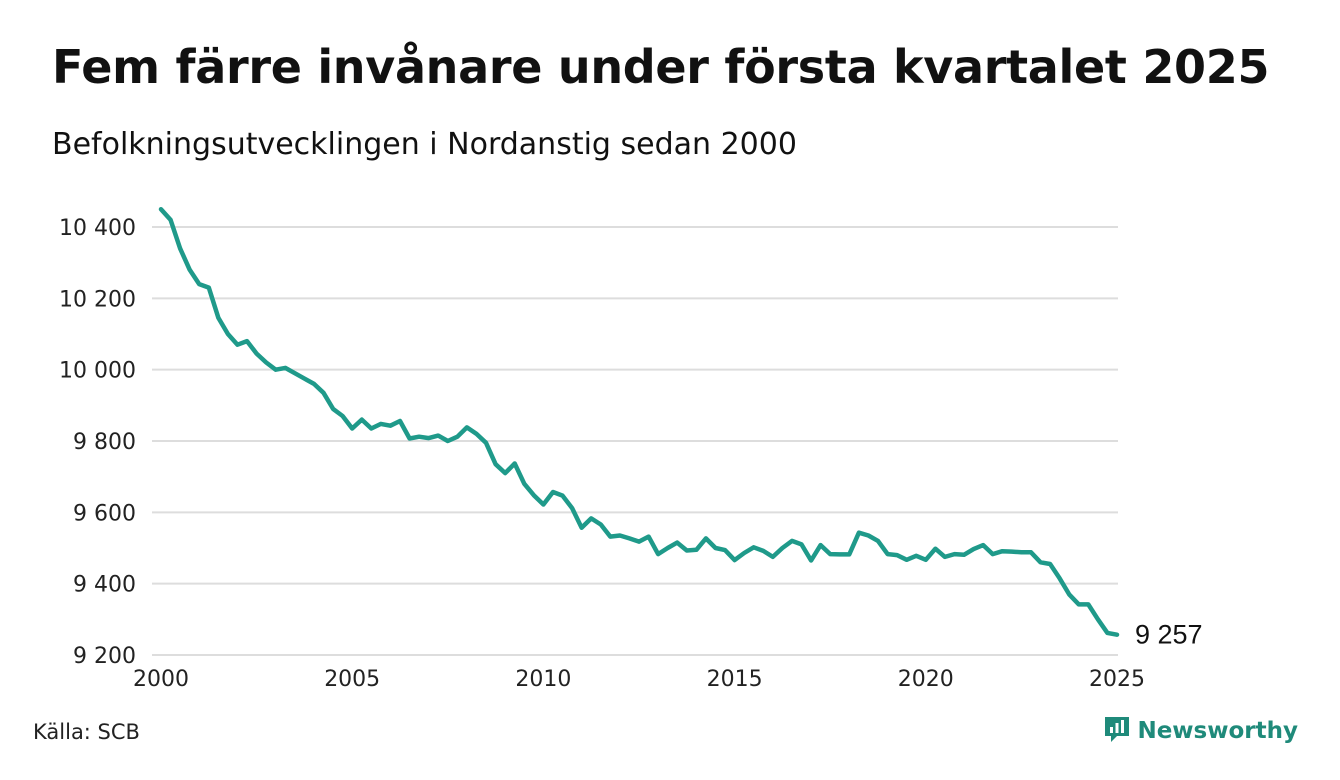  What do you see at coordinates (639, 679) in the screenshot?
I see `x-axis: 2000 2005 2010 2015 2020 2025` at bounding box center [639, 679].